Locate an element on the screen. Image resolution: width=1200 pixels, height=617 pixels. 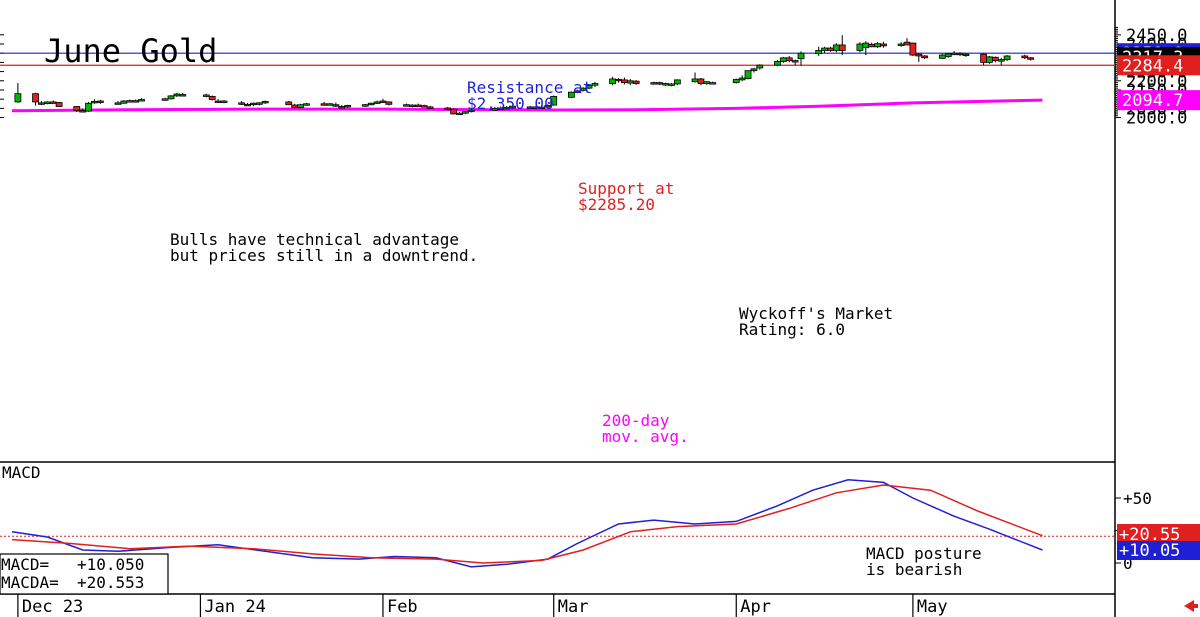
month-label: Apr is located at coordinates (755, 607).